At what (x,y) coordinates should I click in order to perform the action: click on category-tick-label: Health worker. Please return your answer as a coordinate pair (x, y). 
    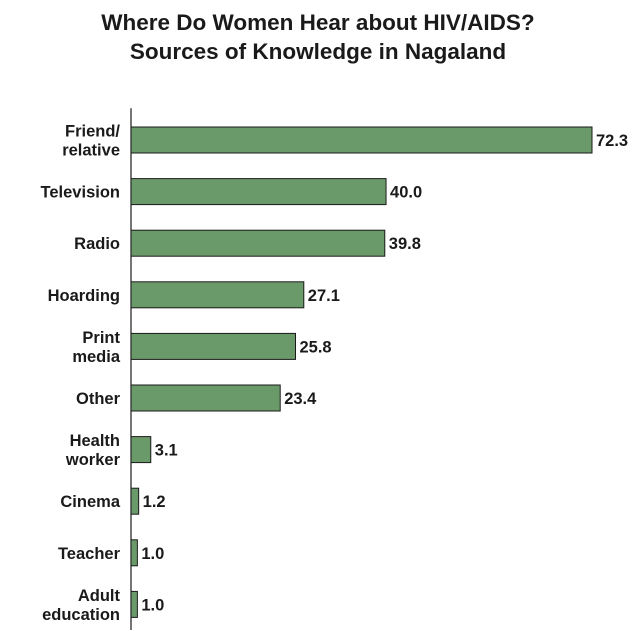
    Looking at the image, I should click on (93, 450).